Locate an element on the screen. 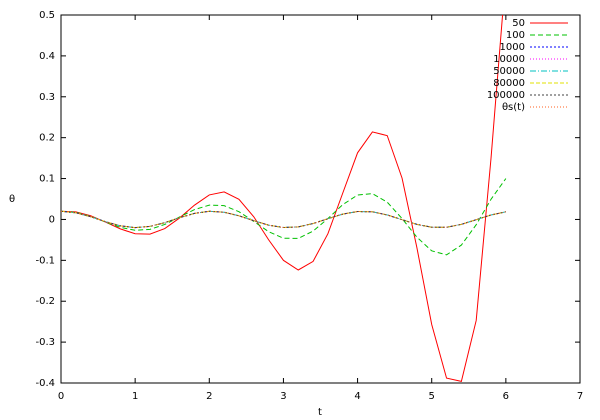 Image resolution: width=600 pixels, height=420 pixels. x-tick-label: 6 is located at coordinates (506, 396).